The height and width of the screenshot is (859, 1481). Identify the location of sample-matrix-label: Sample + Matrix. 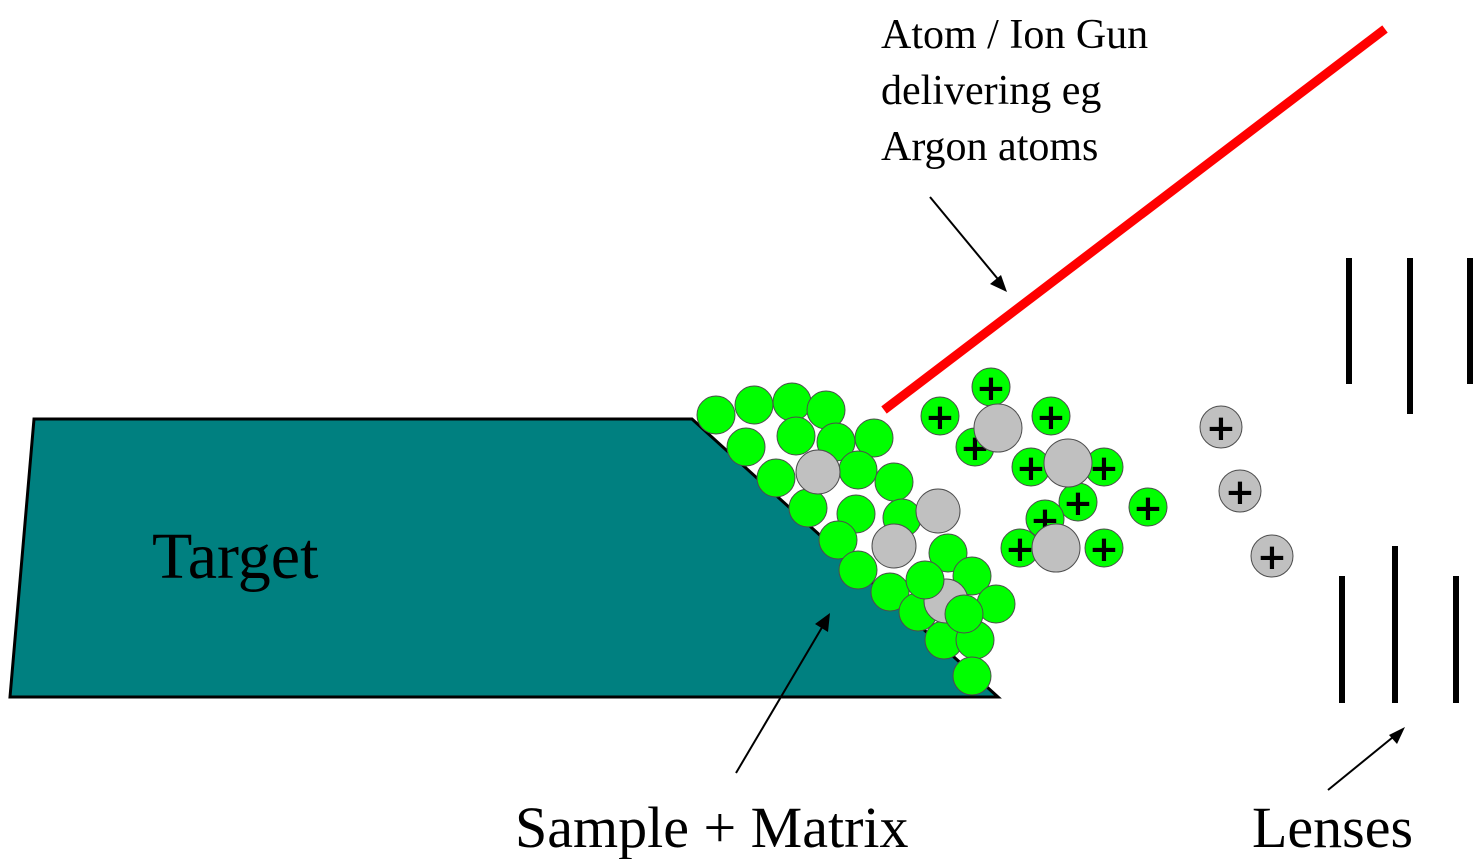
(712, 827).